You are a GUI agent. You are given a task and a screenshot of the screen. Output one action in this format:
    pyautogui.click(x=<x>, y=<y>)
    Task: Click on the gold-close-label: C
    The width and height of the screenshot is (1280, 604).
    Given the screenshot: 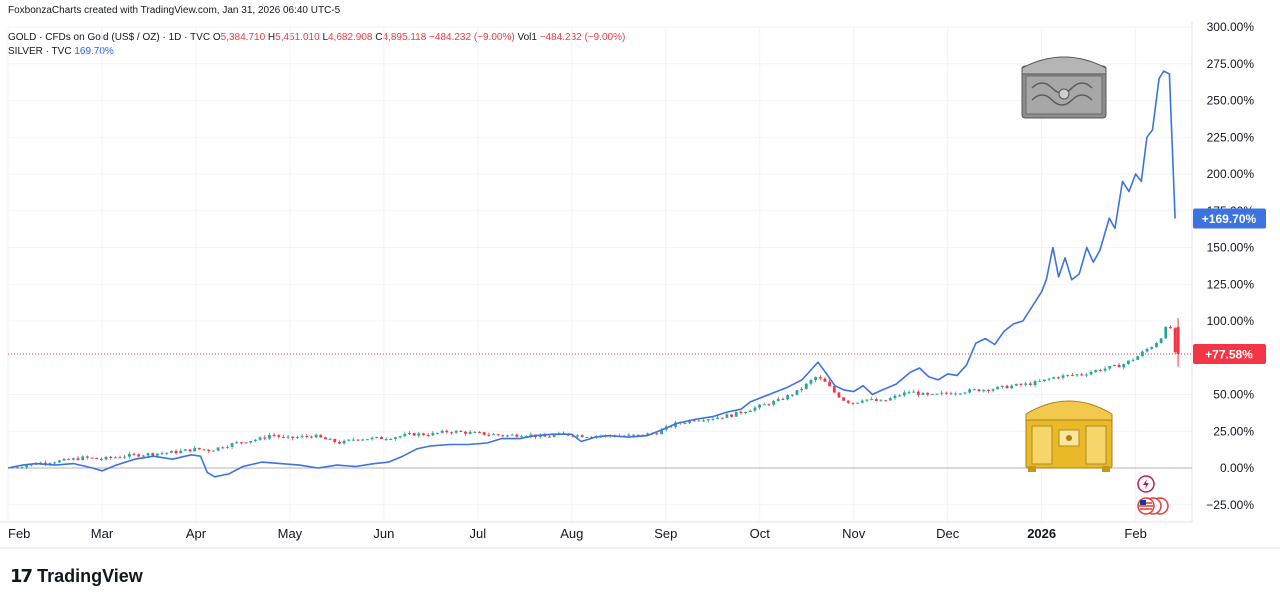 What is the action you would take?
    pyautogui.click(x=379, y=37)
    